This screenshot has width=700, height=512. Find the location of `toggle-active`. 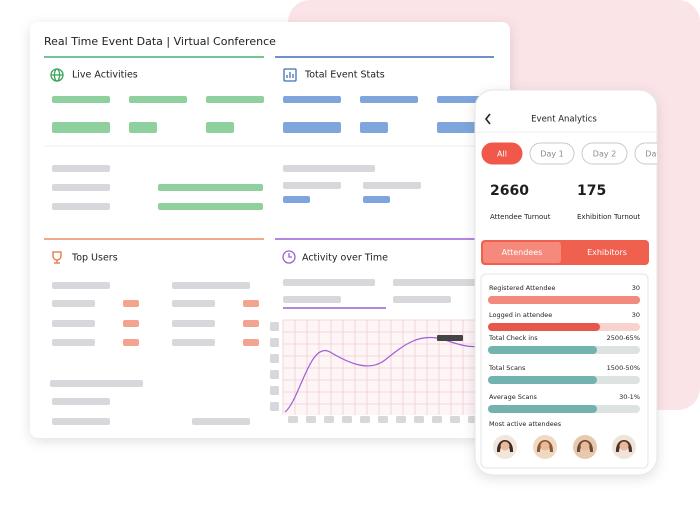

toggle-active is located at coordinates (522, 252).